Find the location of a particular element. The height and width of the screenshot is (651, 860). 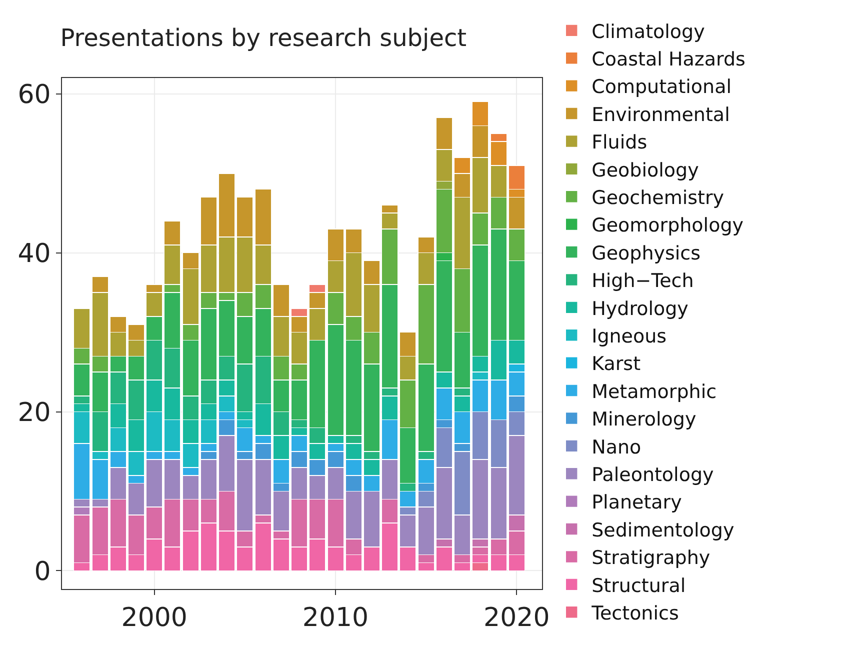

x-tick-label: 2010 is located at coordinates (335, 618).